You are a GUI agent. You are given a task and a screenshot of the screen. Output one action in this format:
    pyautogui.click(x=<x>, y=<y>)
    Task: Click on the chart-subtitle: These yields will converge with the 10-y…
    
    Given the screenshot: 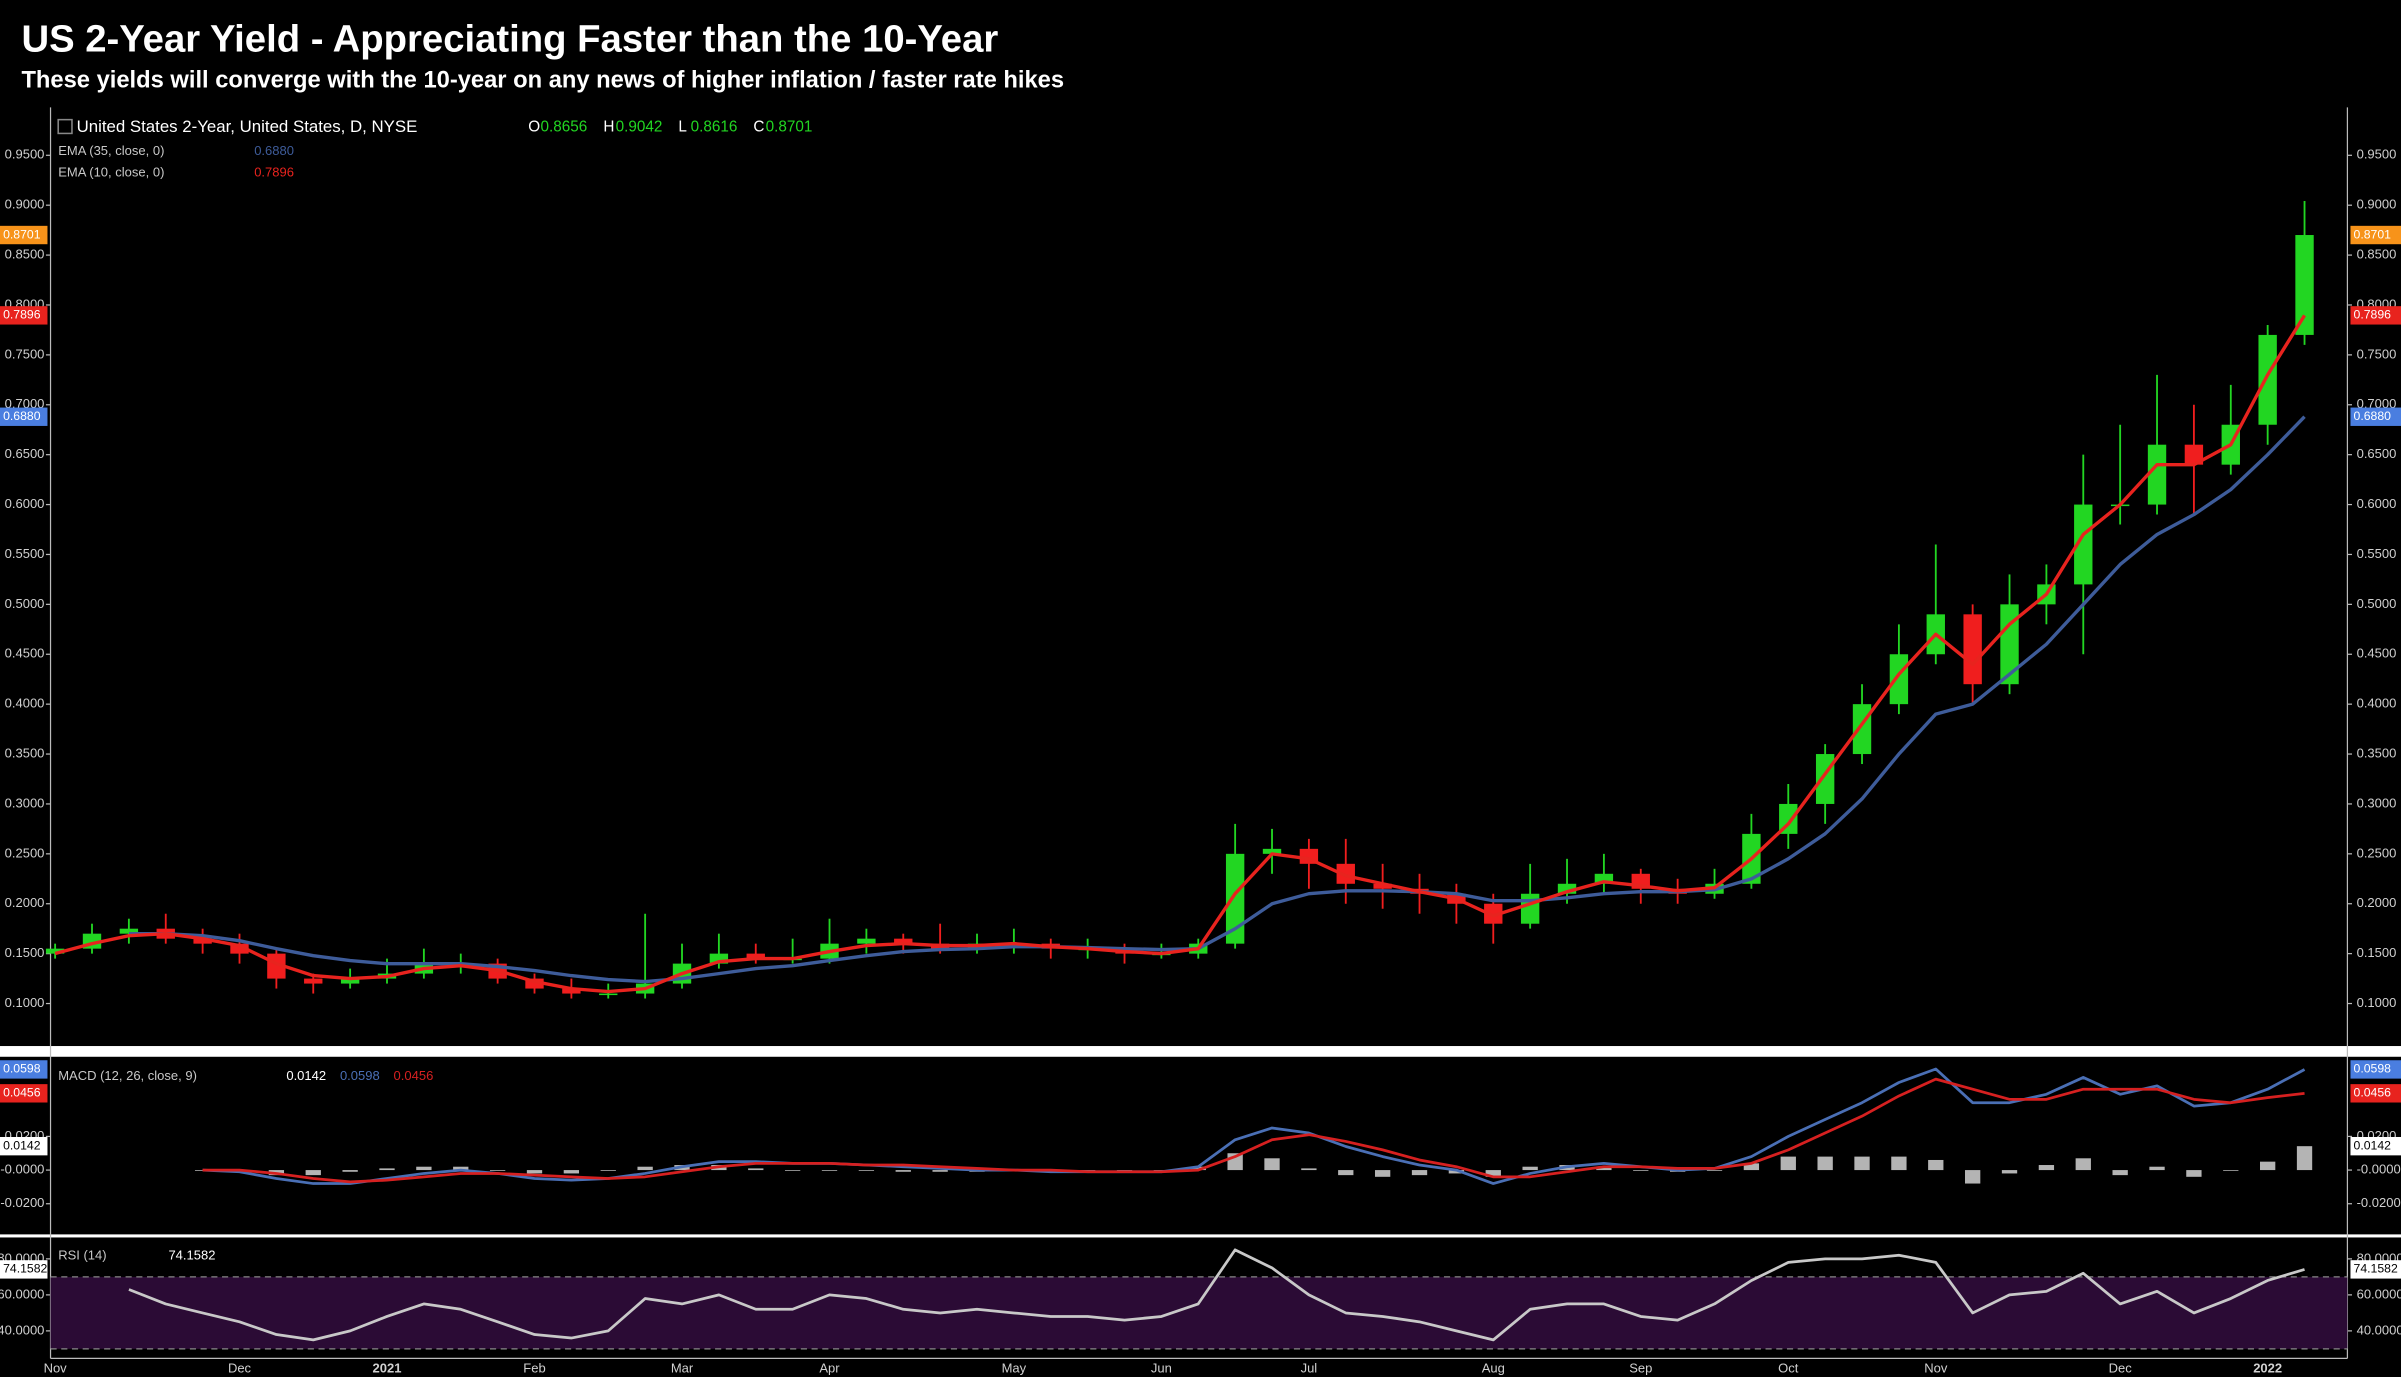 What is the action you would take?
    pyautogui.click(x=542, y=81)
    